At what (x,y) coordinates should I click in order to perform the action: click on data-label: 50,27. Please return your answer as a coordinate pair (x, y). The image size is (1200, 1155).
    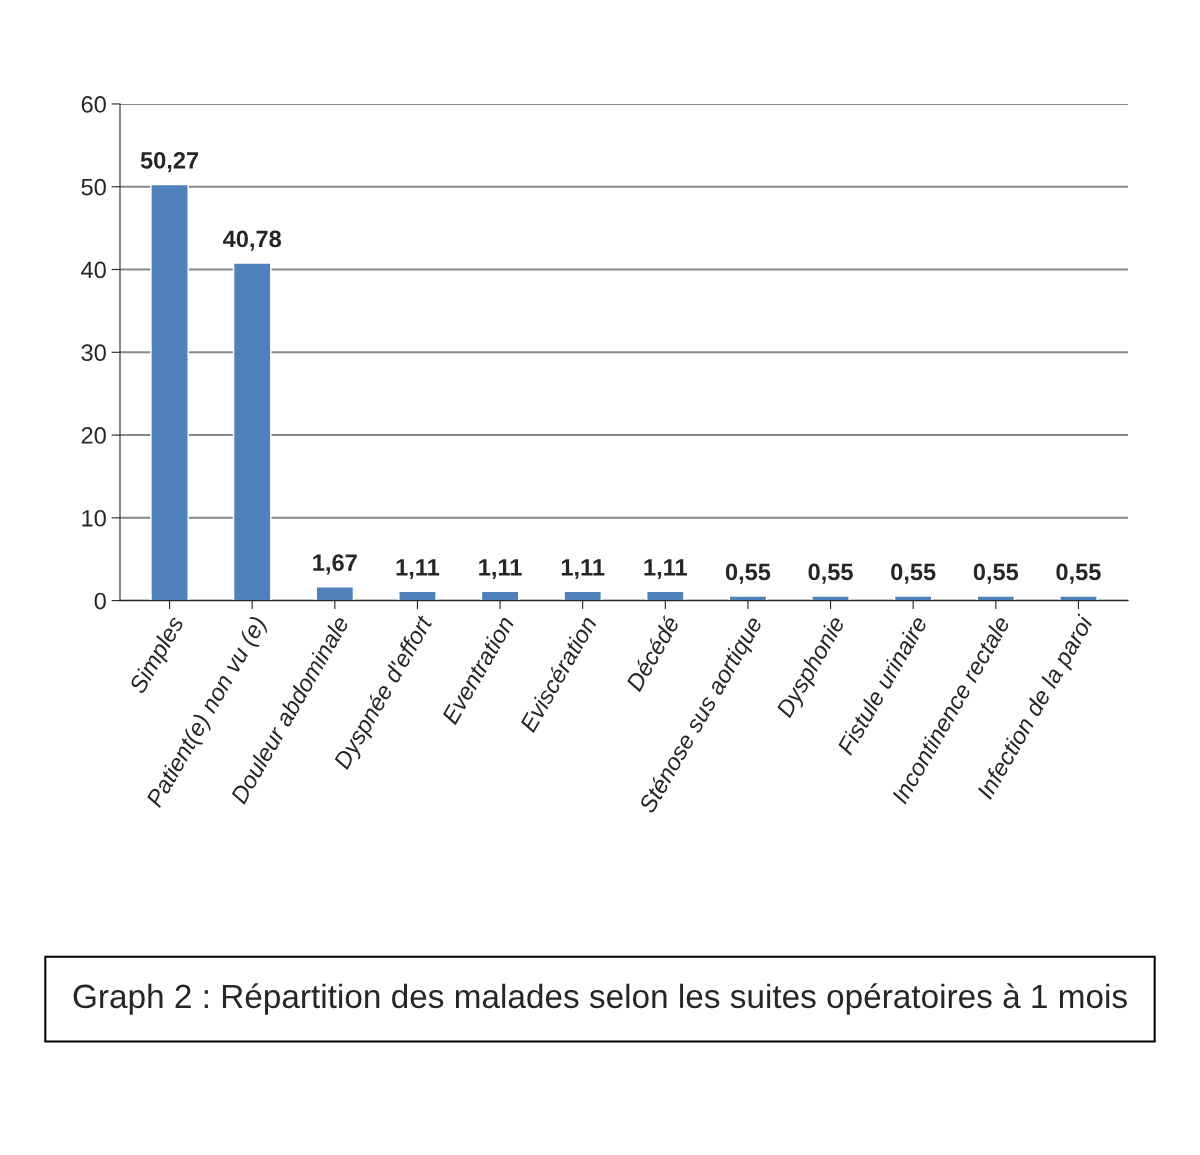
    Looking at the image, I should click on (169, 162).